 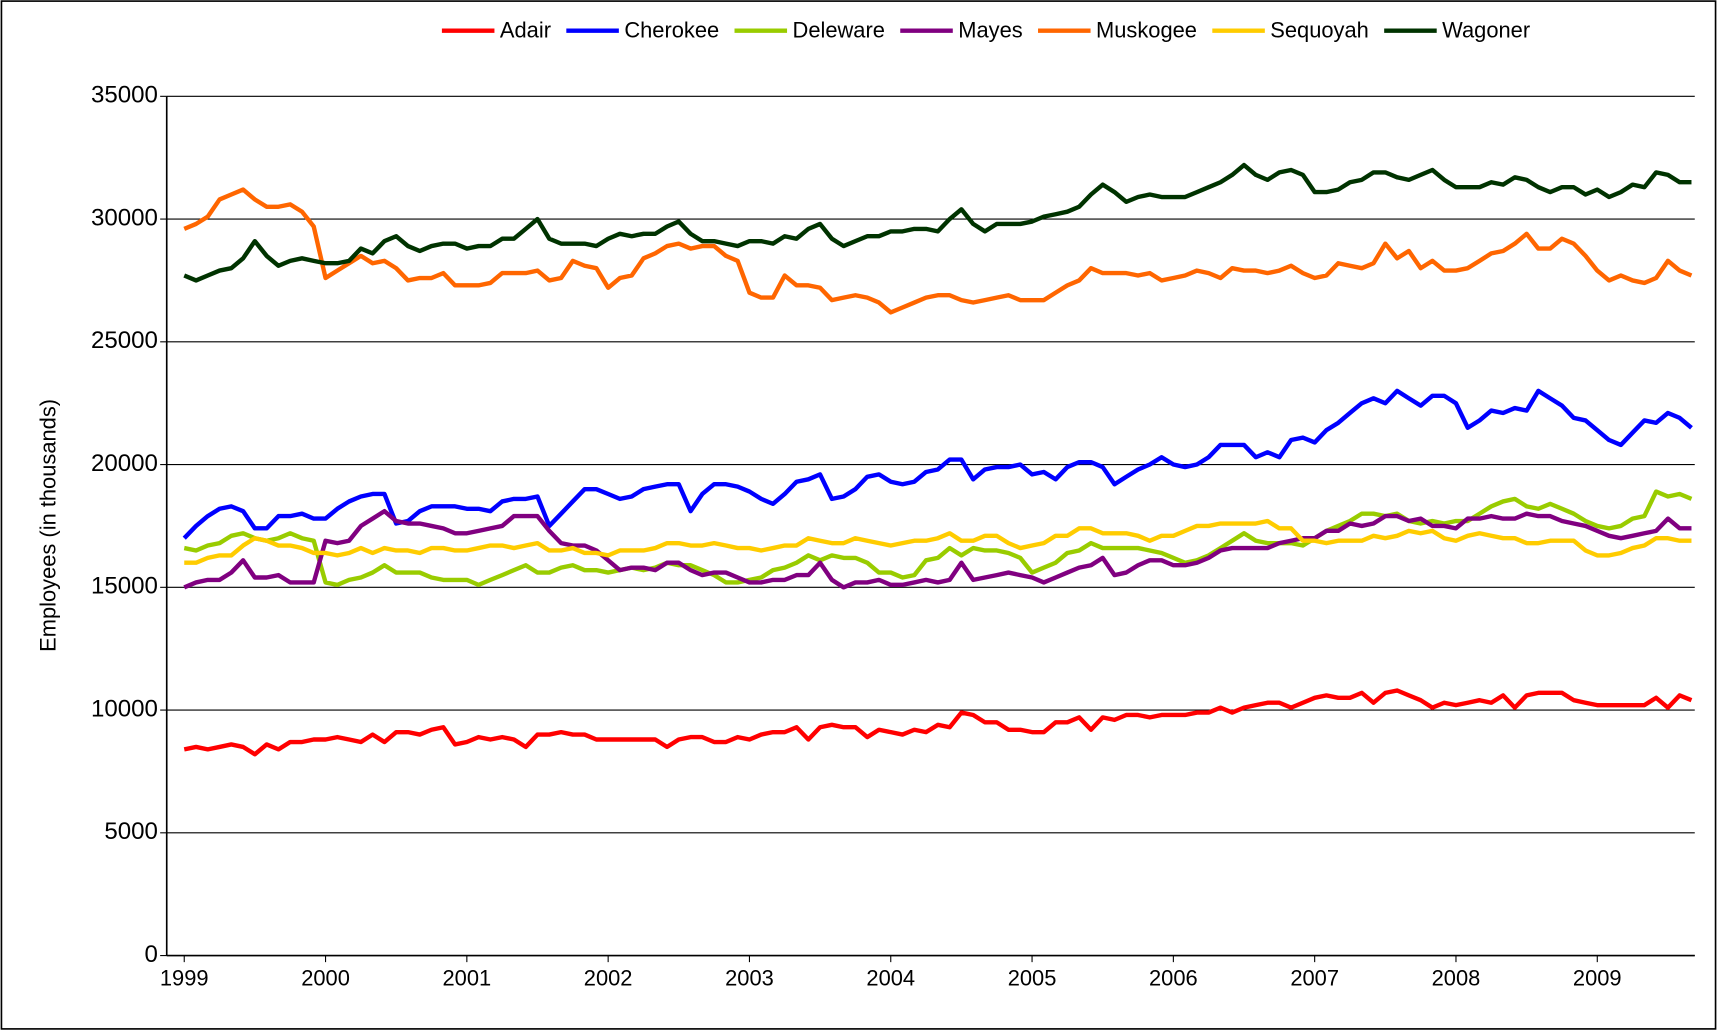 I want to click on y-tick-label: 15000, so click(x=124, y=586).